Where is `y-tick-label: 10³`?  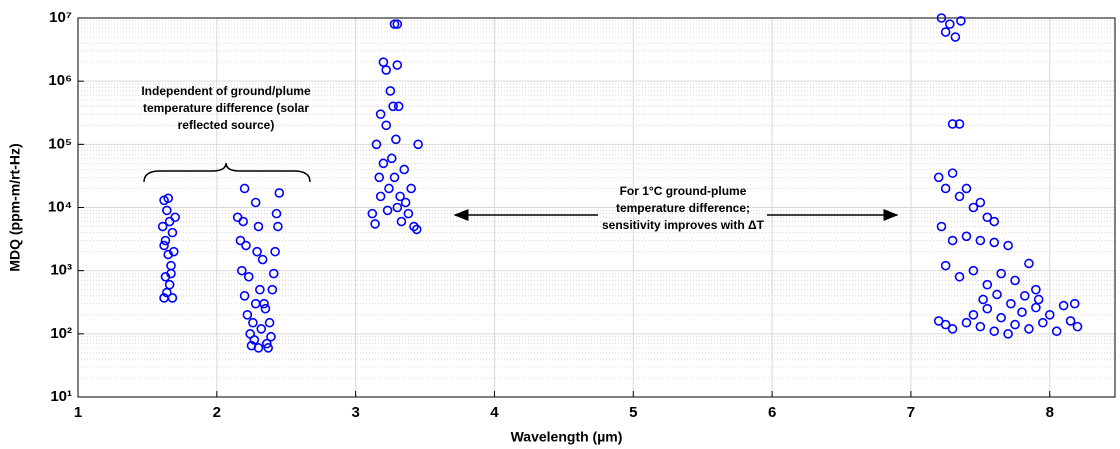 y-tick-label: 10³ is located at coordinates (61, 270).